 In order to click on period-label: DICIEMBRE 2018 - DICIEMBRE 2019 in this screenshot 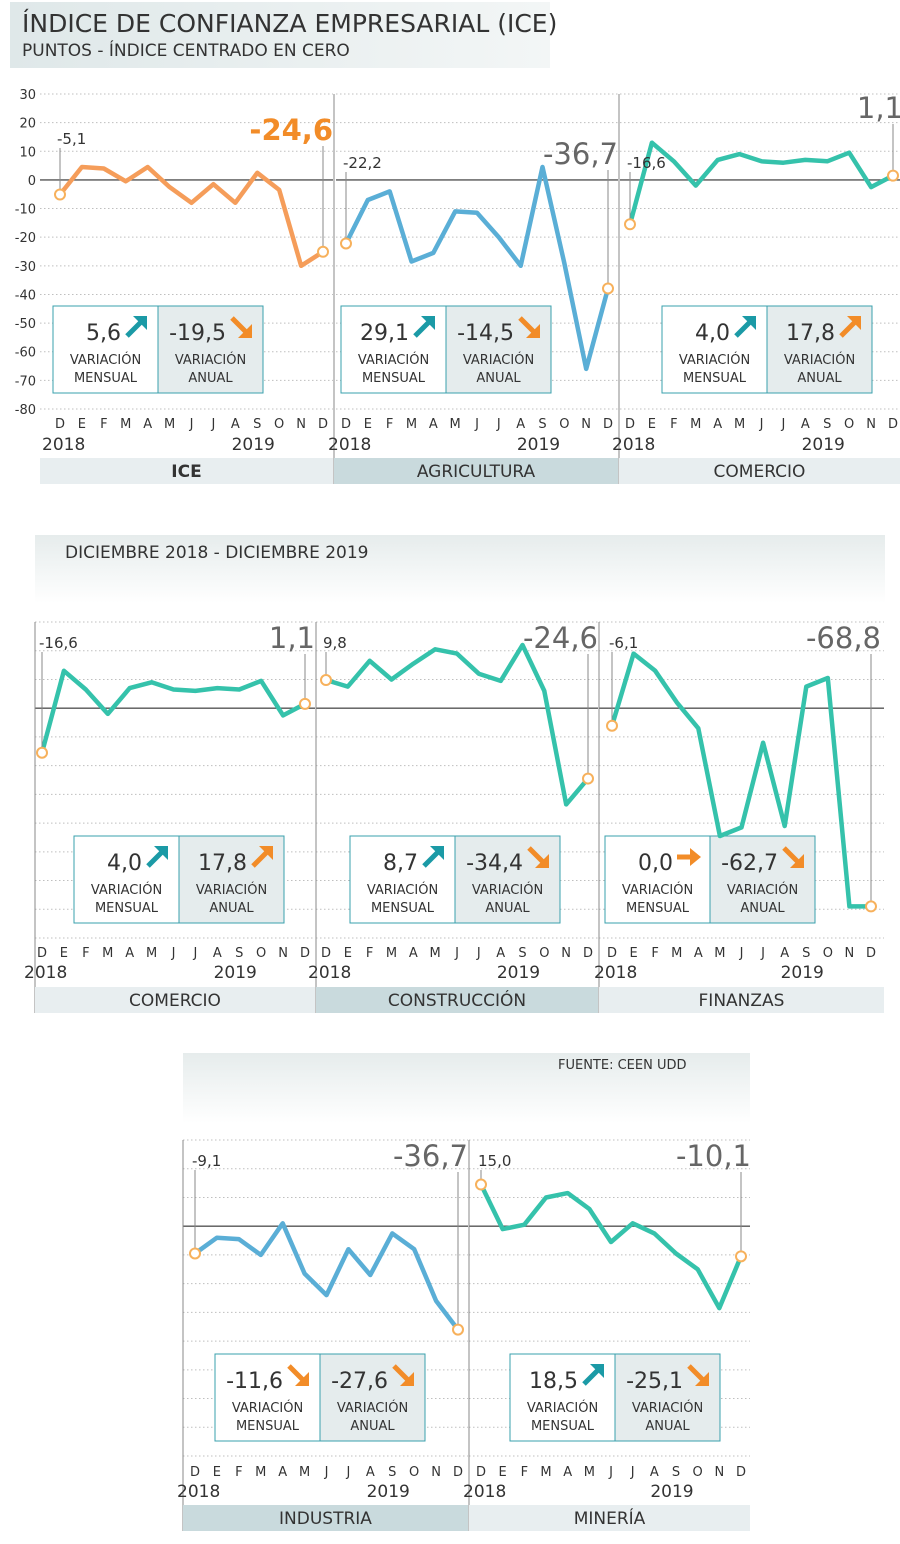, I will do `click(217, 553)`.